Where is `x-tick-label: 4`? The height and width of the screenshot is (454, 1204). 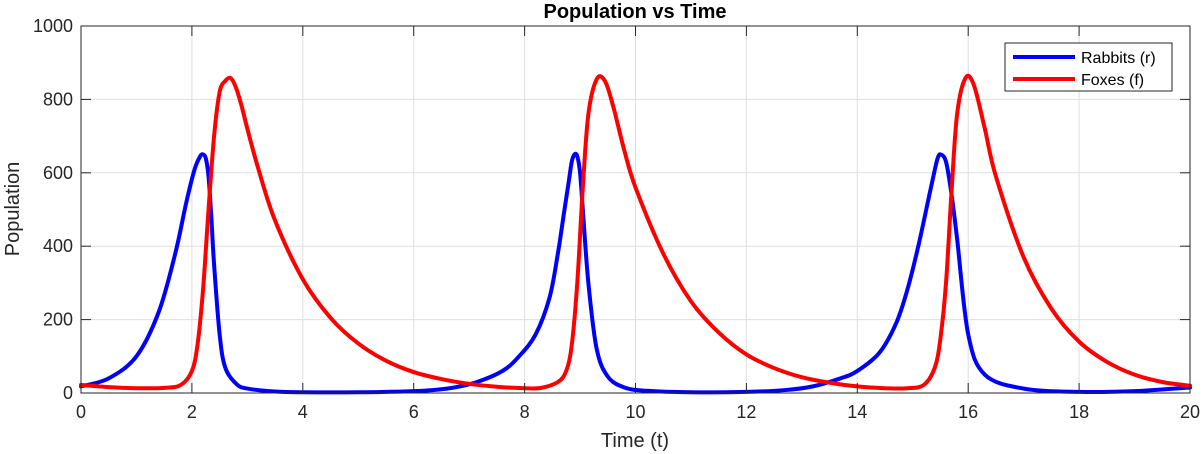
x-tick-label: 4 is located at coordinates (303, 412).